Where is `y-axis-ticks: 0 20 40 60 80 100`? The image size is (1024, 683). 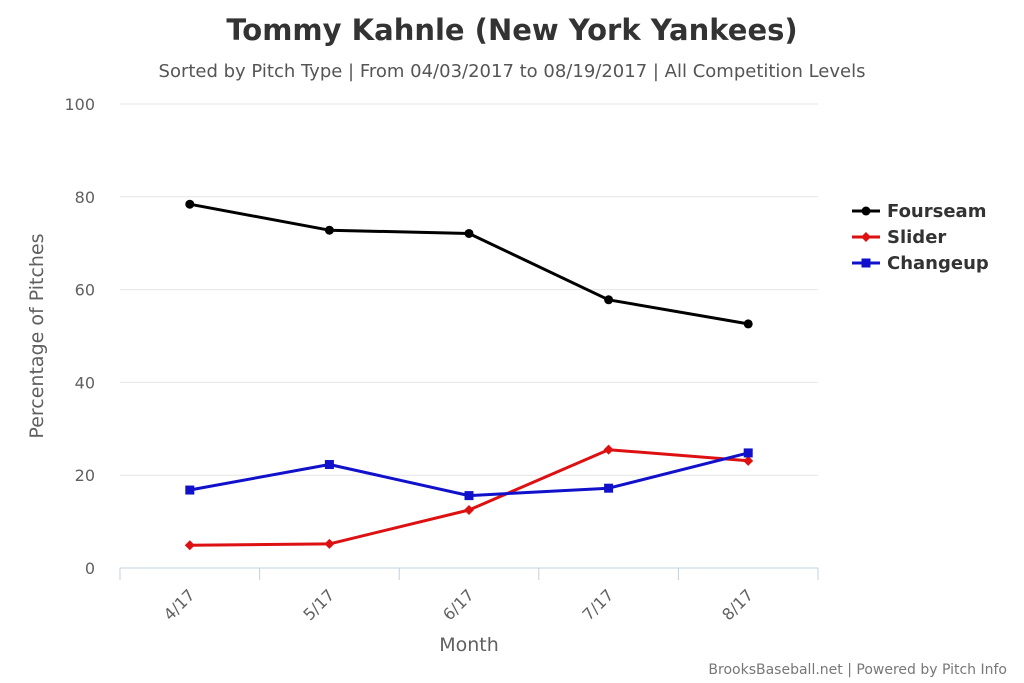
y-axis-ticks: 0 20 40 60 80 100 is located at coordinates (79, 336).